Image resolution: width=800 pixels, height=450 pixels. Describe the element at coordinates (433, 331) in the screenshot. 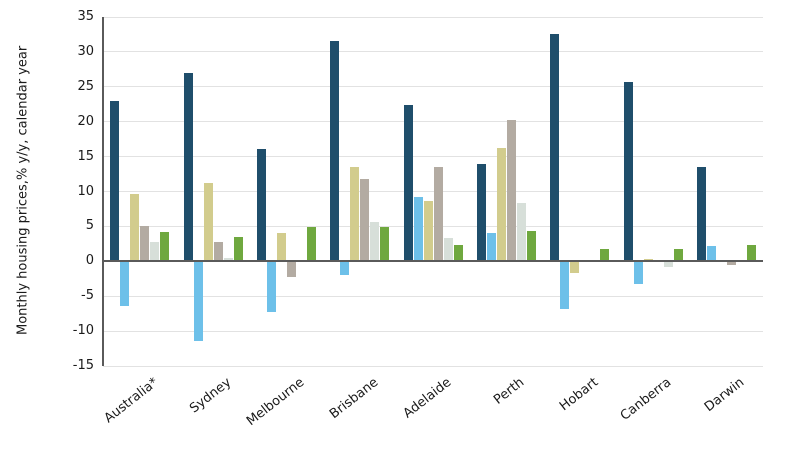

I see `gridline--10` at that location.